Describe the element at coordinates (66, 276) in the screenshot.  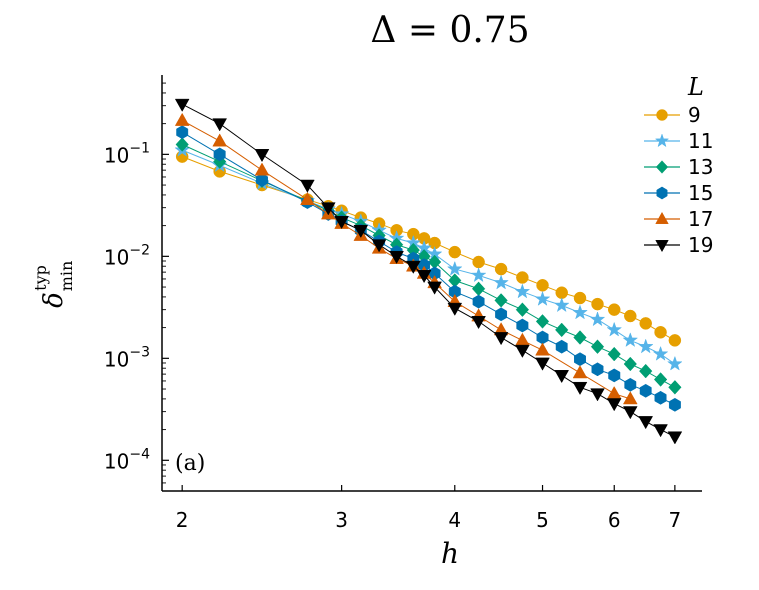
I see `y-axis-label-sub: min` at that location.